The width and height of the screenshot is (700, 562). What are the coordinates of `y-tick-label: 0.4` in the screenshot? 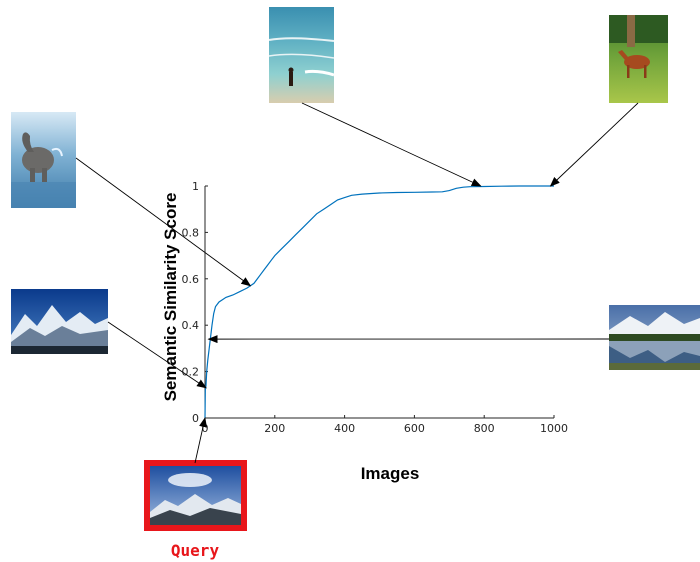 It's located at (191, 325).